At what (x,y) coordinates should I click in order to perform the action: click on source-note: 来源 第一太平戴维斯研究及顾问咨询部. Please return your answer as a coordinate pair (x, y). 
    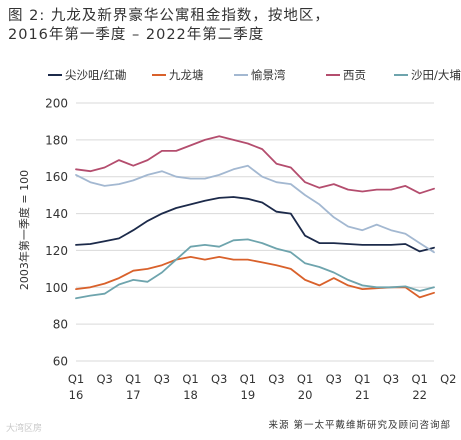
    Looking at the image, I should click on (359, 425).